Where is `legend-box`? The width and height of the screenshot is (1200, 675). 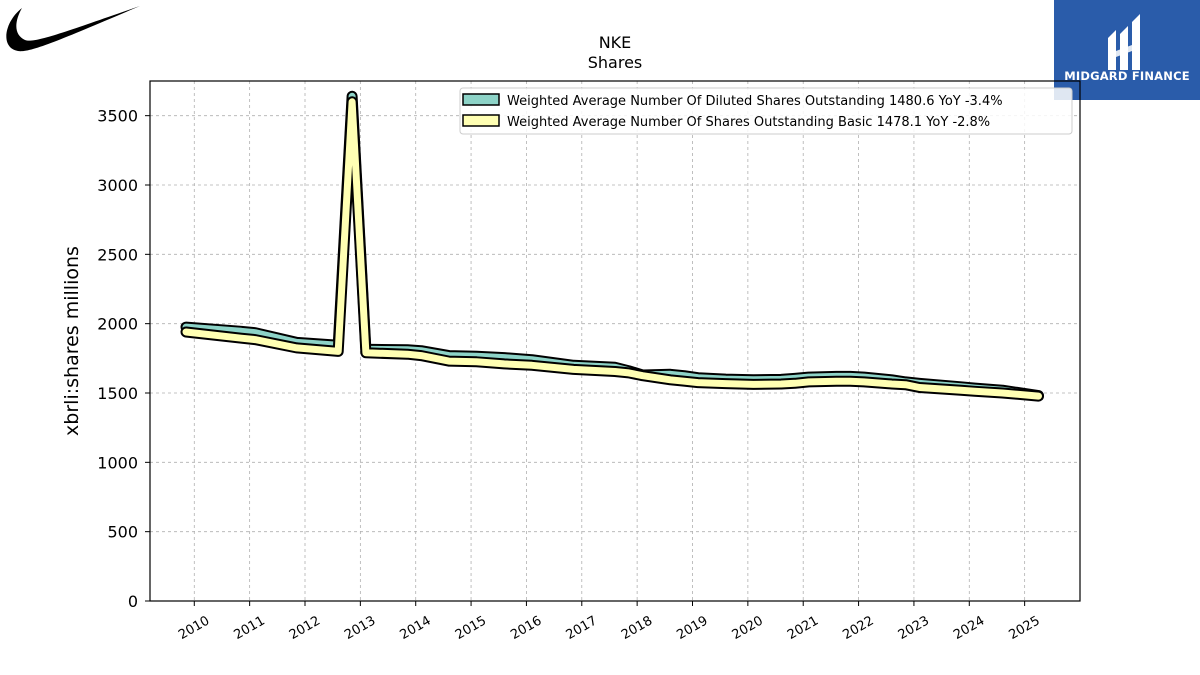
legend-box is located at coordinates (766, 111).